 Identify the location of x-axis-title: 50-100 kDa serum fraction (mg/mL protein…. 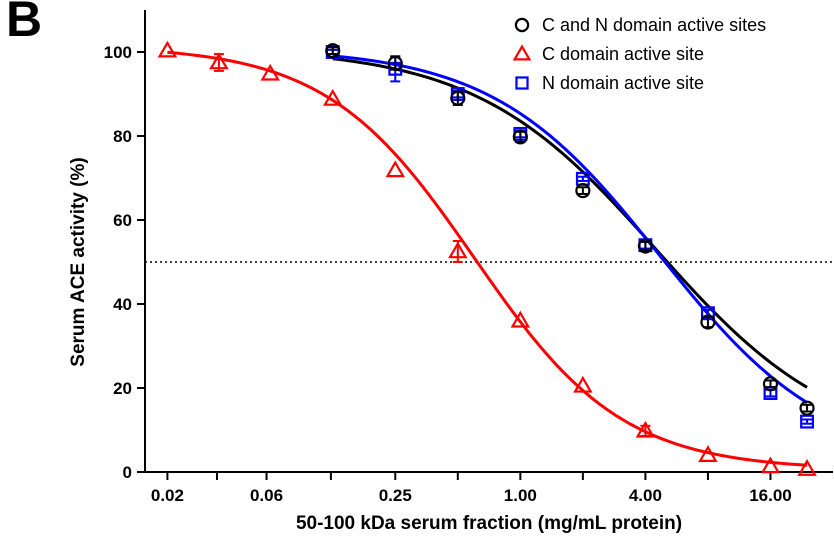
(489, 523).